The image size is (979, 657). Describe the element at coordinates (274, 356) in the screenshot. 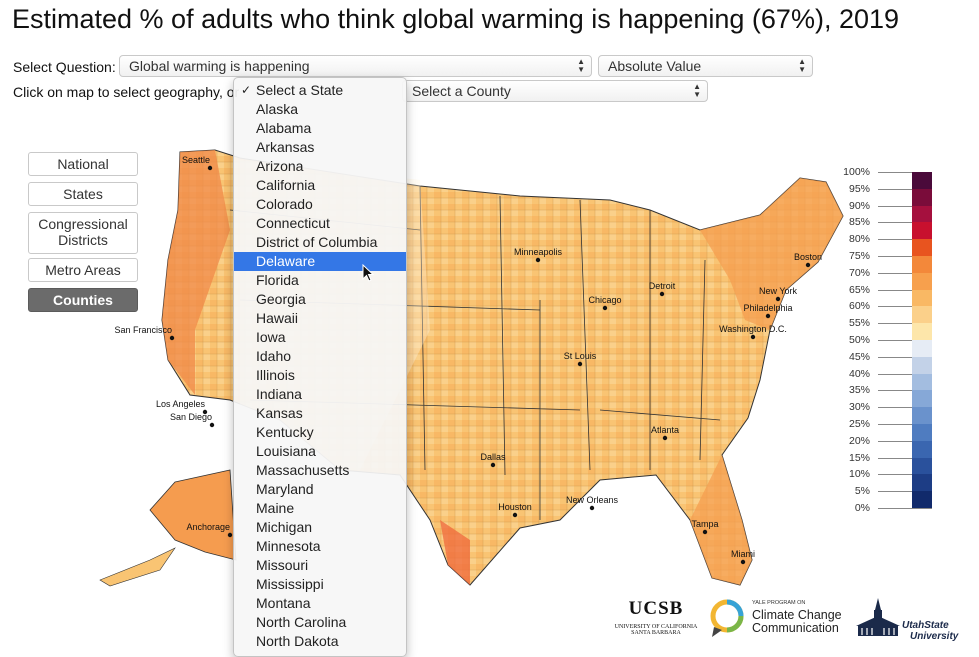

I see `state-option-idaho: Idaho` at that location.